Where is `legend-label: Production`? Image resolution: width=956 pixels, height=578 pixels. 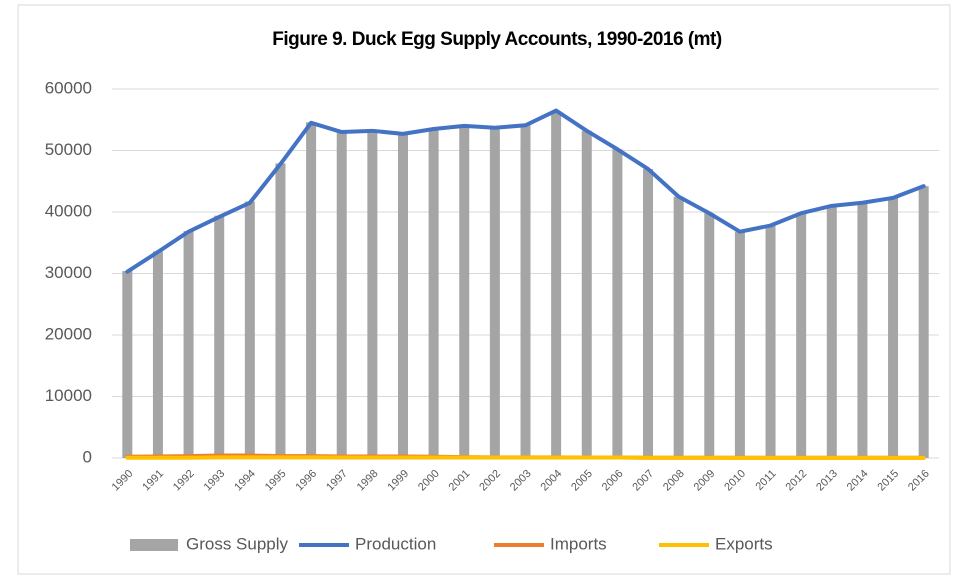
legend-label: Production is located at coordinates (395, 543).